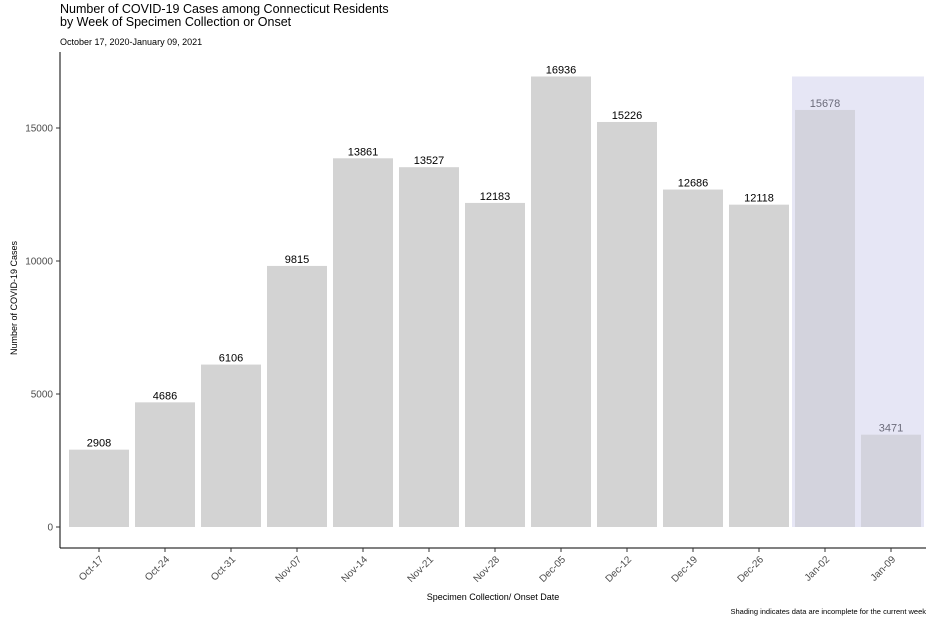  What do you see at coordinates (561, 71) in the screenshot?
I see `bar-value-label: 16936` at bounding box center [561, 71].